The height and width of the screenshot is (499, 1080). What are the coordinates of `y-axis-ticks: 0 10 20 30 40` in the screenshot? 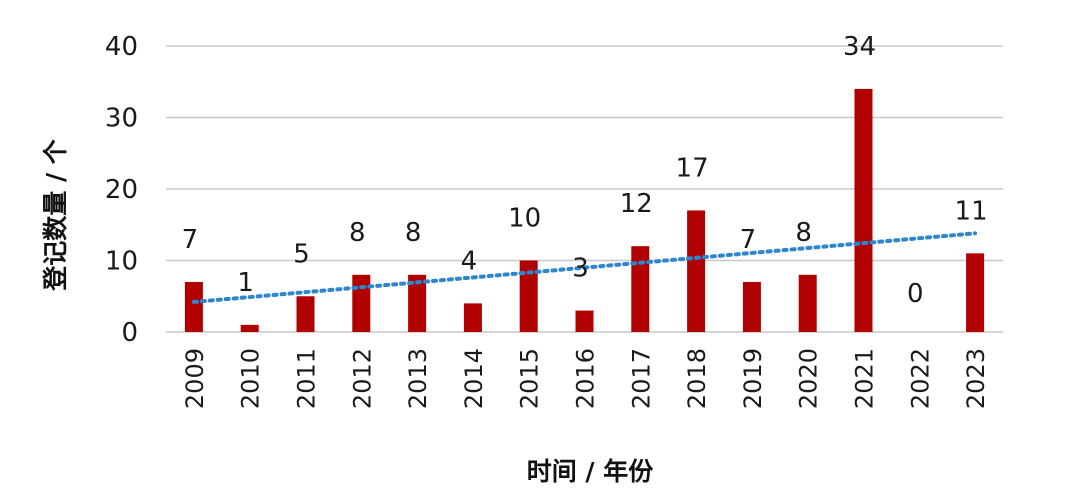 It's located at (121, 190).